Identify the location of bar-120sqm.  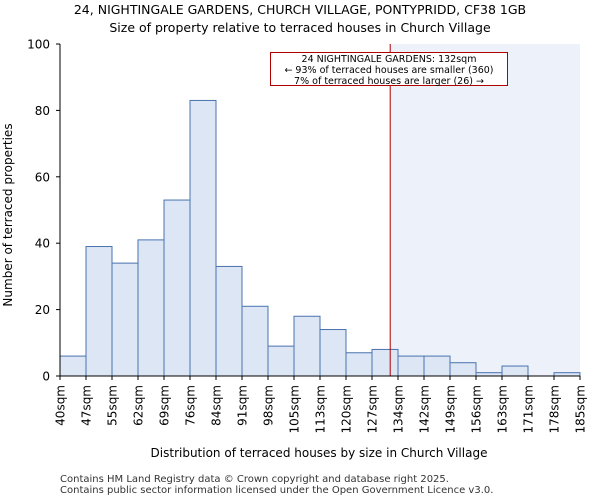
(359, 364).